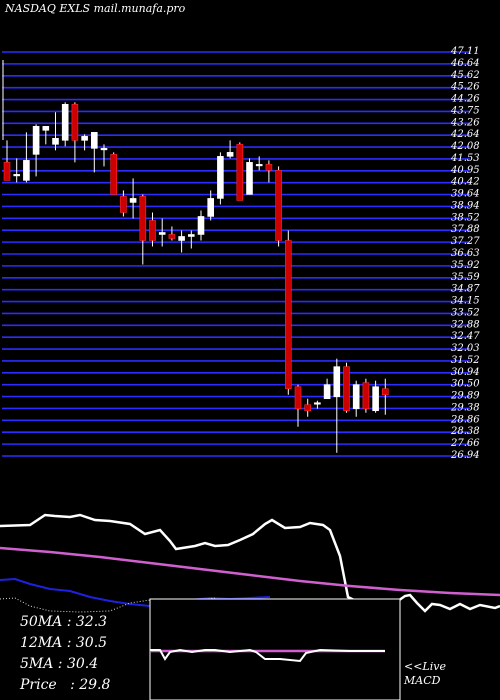 This screenshot has width=500, height=700. What do you see at coordinates (465, 289) in the screenshot?
I see `y-tick-label: 34.87` at bounding box center [465, 289].